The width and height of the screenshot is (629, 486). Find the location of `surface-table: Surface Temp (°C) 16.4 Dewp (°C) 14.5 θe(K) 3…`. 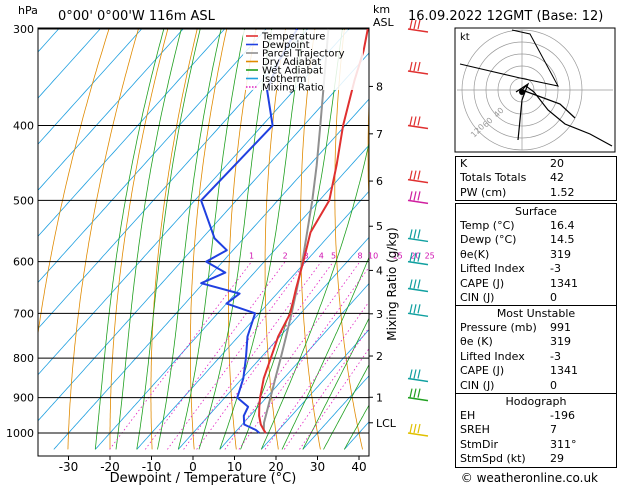

surface-table: Surface Temp (°C) 16.4 Dewp (°C) 14.5 θe(K) 3… is located at coordinates (536, 255).